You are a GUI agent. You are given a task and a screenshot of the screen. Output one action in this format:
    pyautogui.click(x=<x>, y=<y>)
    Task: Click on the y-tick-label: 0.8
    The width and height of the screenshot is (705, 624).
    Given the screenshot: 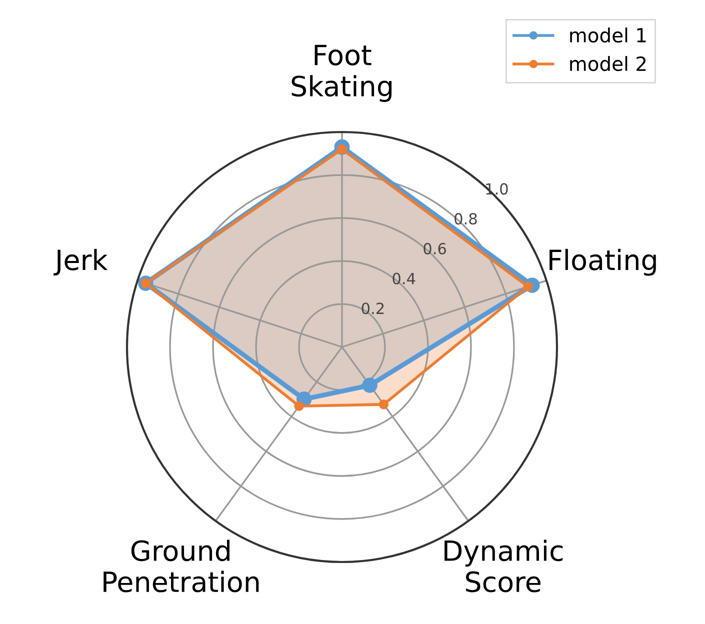 What is the action you would take?
    pyautogui.click(x=465, y=219)
    